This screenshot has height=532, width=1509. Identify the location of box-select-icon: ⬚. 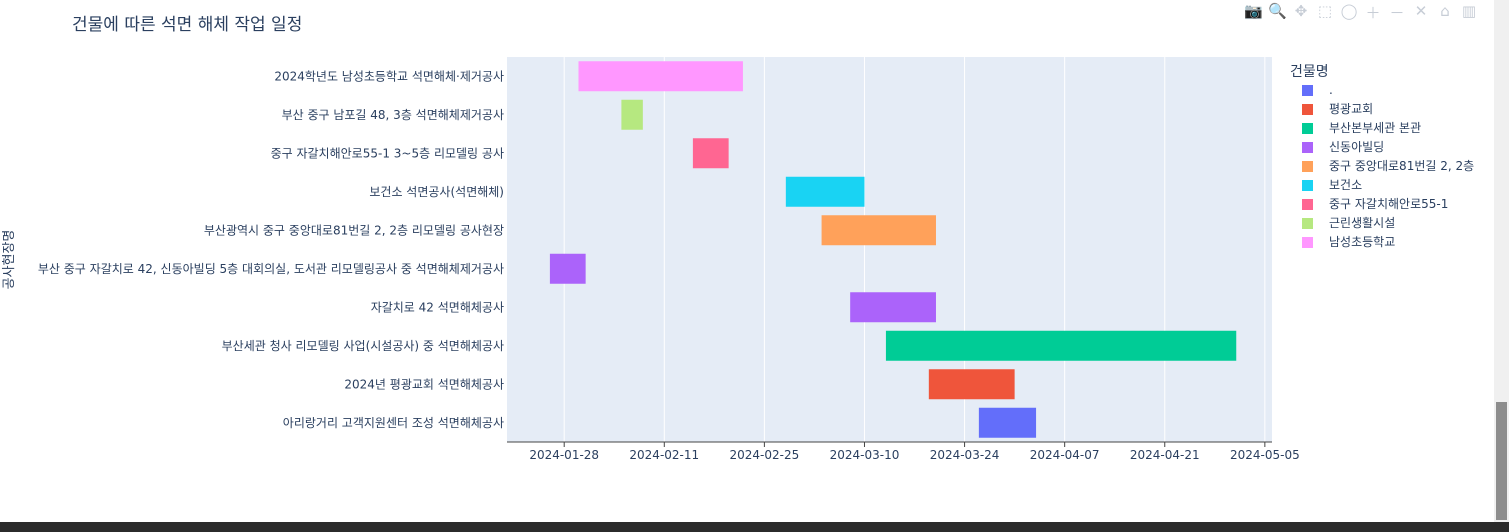
(1325, 11).